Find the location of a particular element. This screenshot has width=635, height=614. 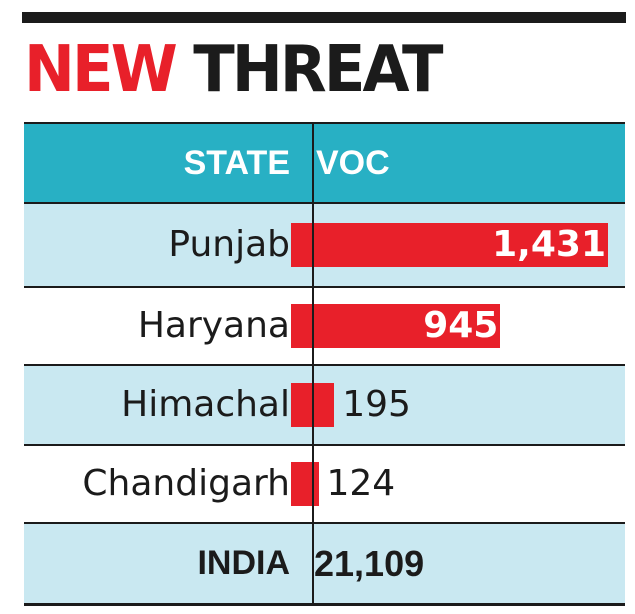

title-word-new: NEW is located at coordinates (101, 70).